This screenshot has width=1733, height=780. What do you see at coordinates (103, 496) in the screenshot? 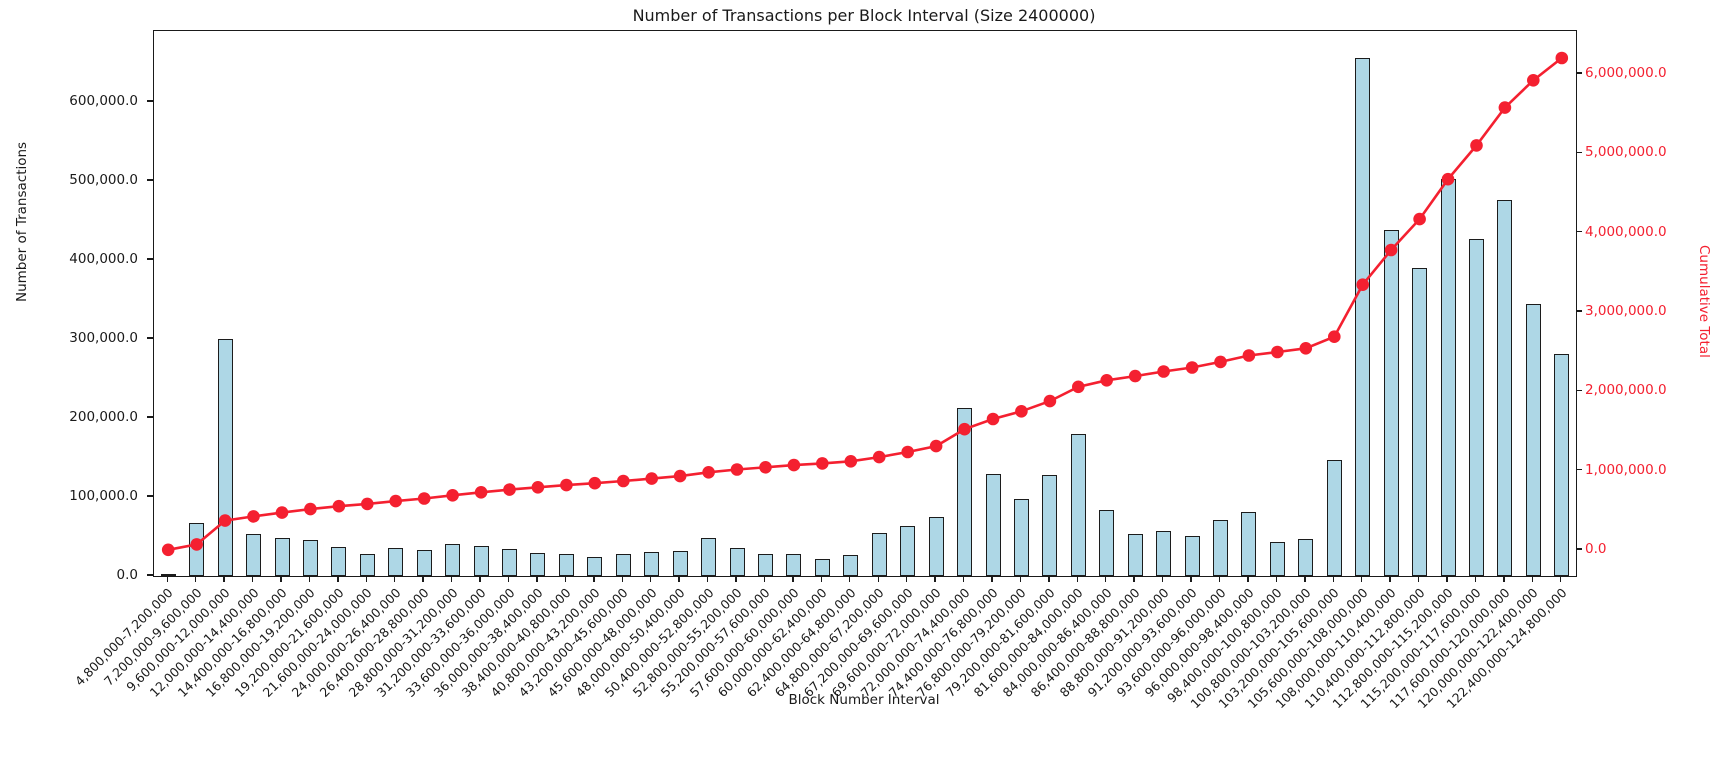
I see `left-y-tick-label: 100,000.0` at bounding box center [103, 496].